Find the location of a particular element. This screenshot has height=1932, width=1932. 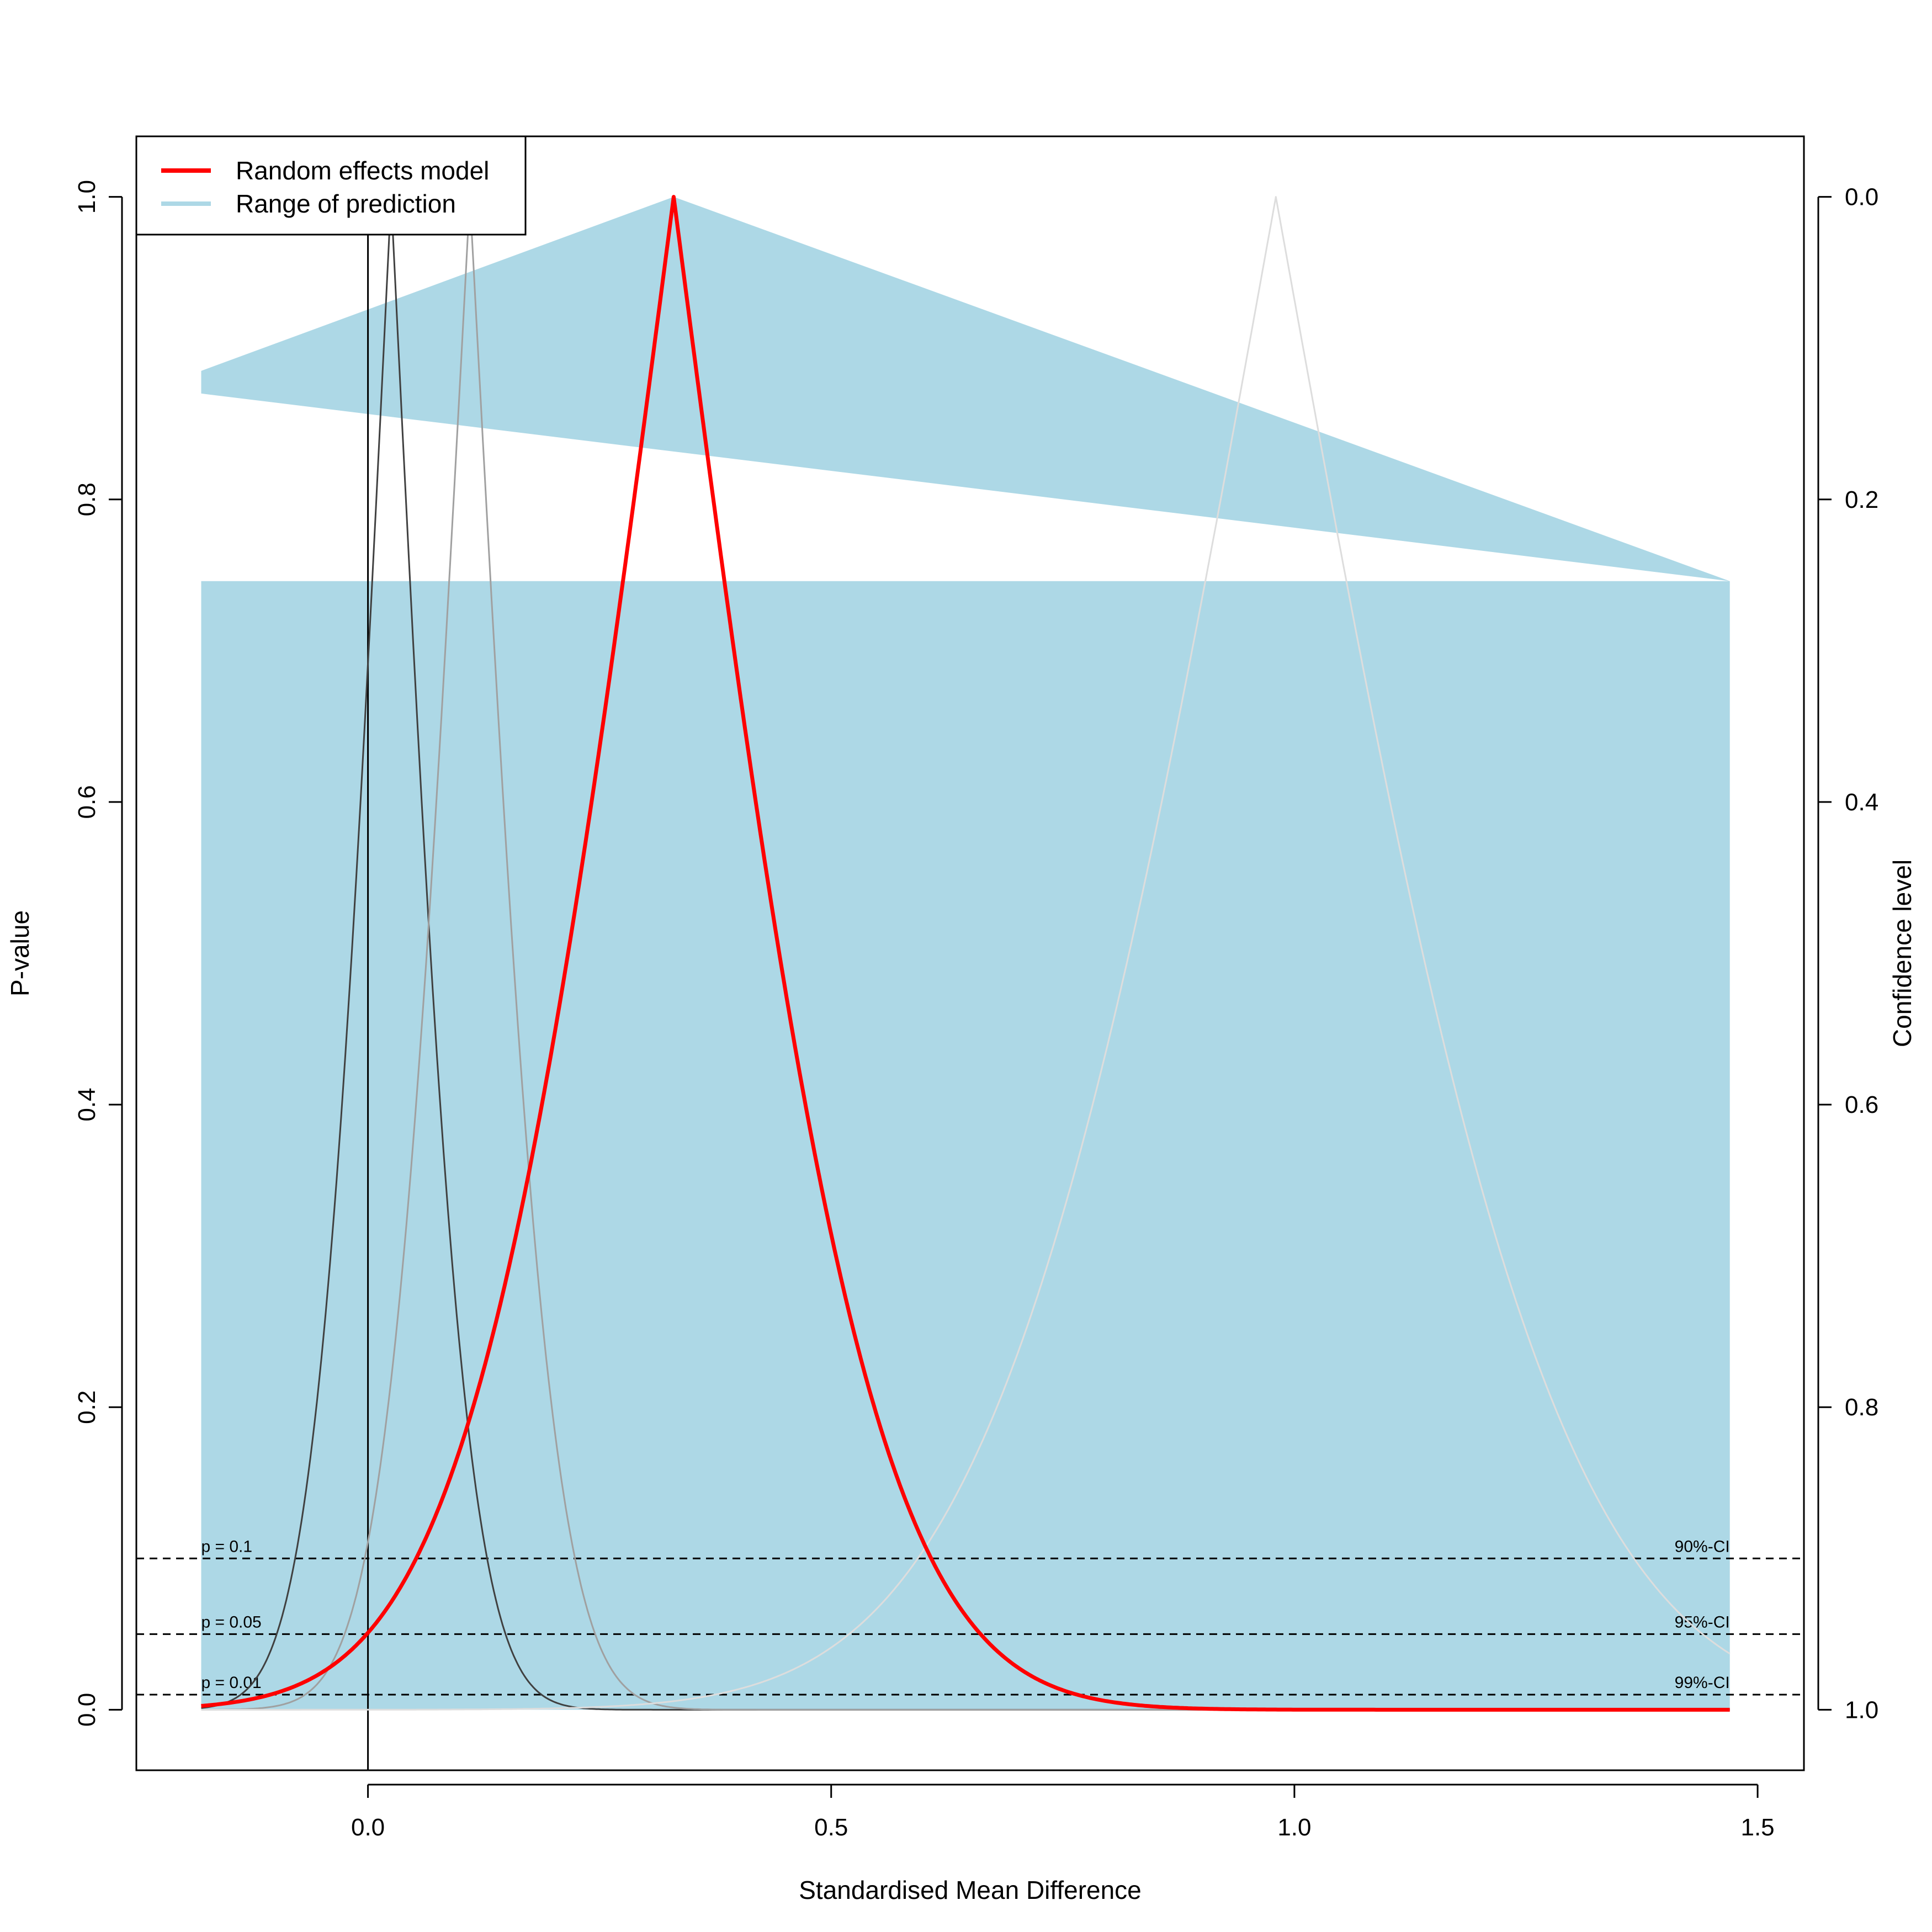

reference-label-p: p = 0.1 is located at coordinates (227, 1547).